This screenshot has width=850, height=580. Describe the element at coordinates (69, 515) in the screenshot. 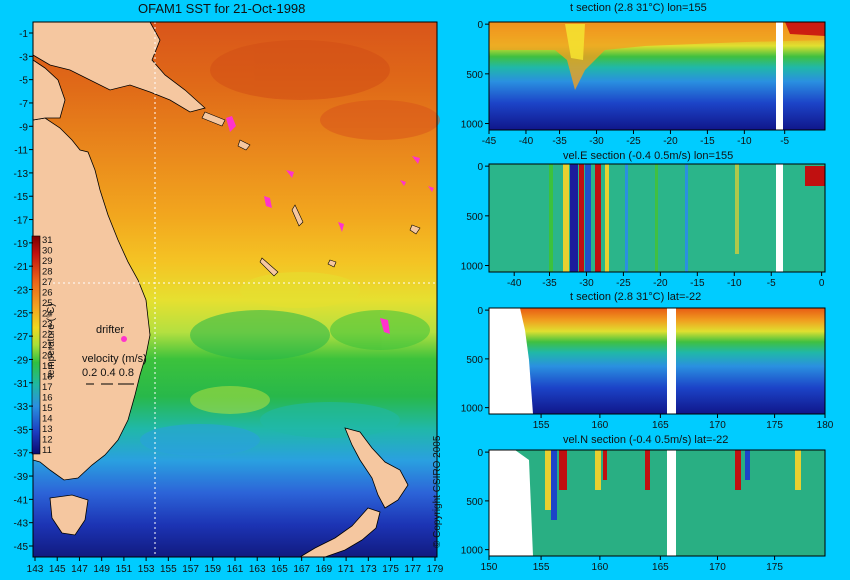

I see `tasmania` at that location.